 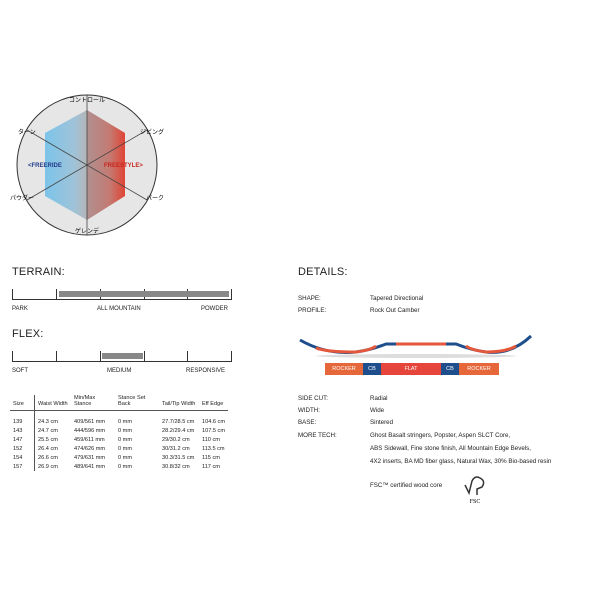 I want to click on profile-segment-bar: ROCKER CB FLAT CB ROCKER, so click(x=412, y=369).